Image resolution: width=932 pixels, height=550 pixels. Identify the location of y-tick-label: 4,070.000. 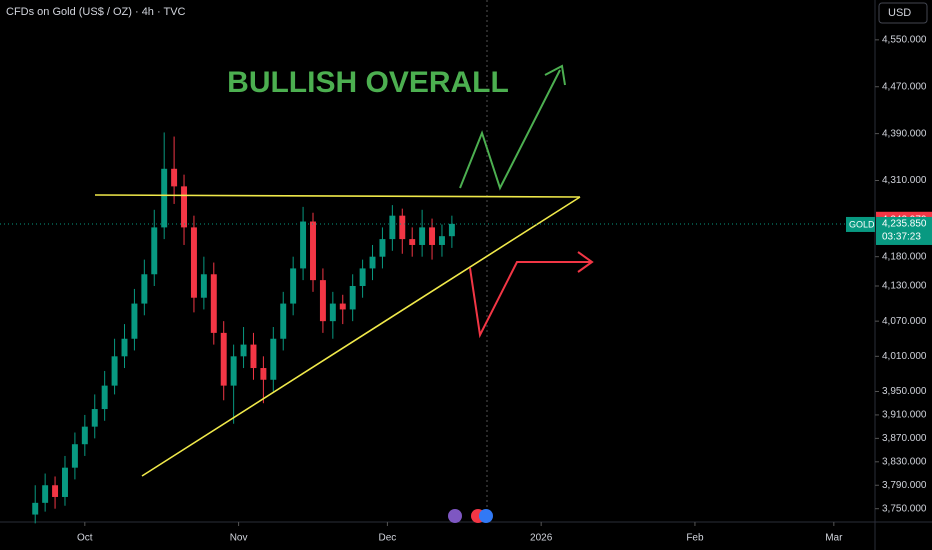
(904, 321).